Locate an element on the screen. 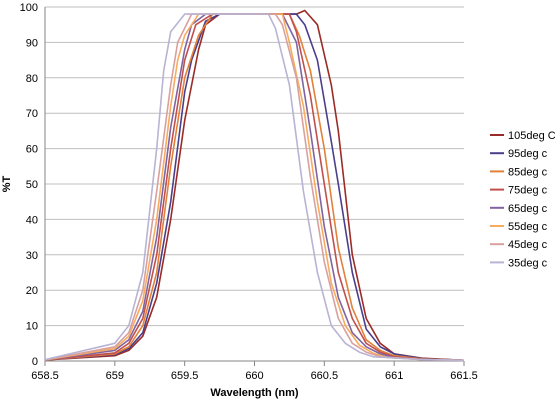  y-tick-label: 10 is located at coordinates (32, 327).